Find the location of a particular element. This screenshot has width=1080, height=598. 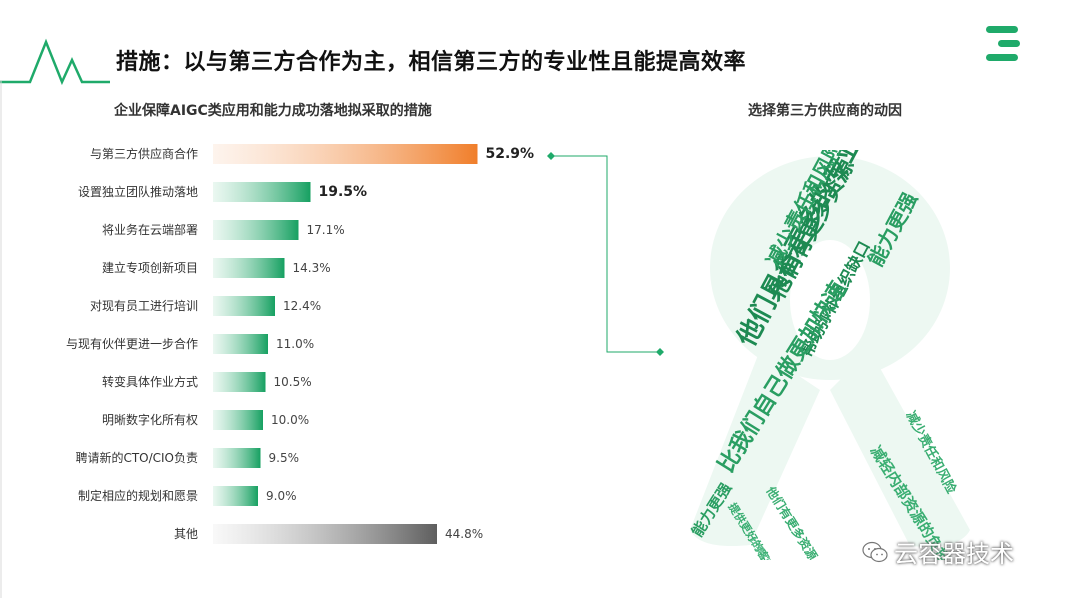

bar-category-label: 与第三方供应商合作 is located at coordinates (144, 153).